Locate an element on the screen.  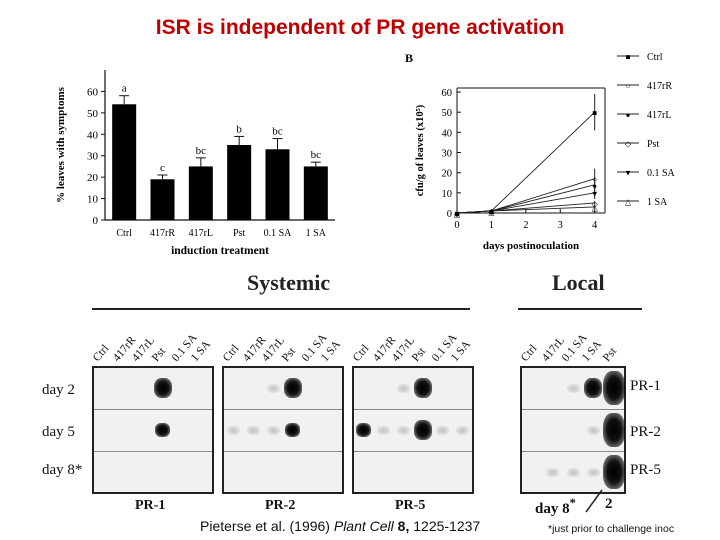
line-y-tick-label: 0 is located at coordinates (449, 214).